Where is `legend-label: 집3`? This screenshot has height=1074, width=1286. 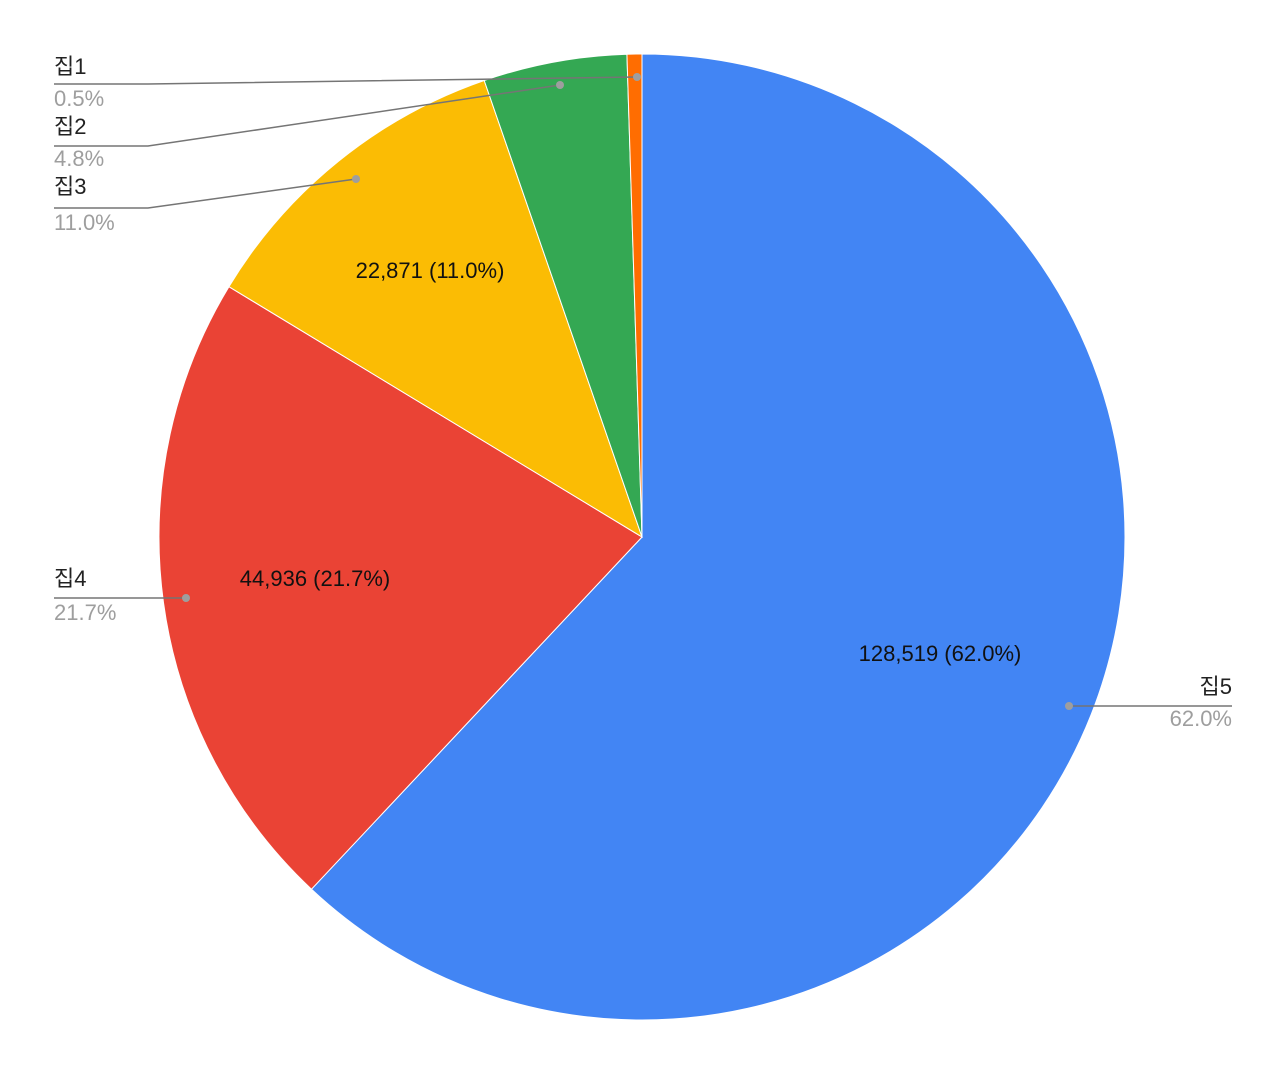
legend-label: 집3 is located at coordinates (70, 186).